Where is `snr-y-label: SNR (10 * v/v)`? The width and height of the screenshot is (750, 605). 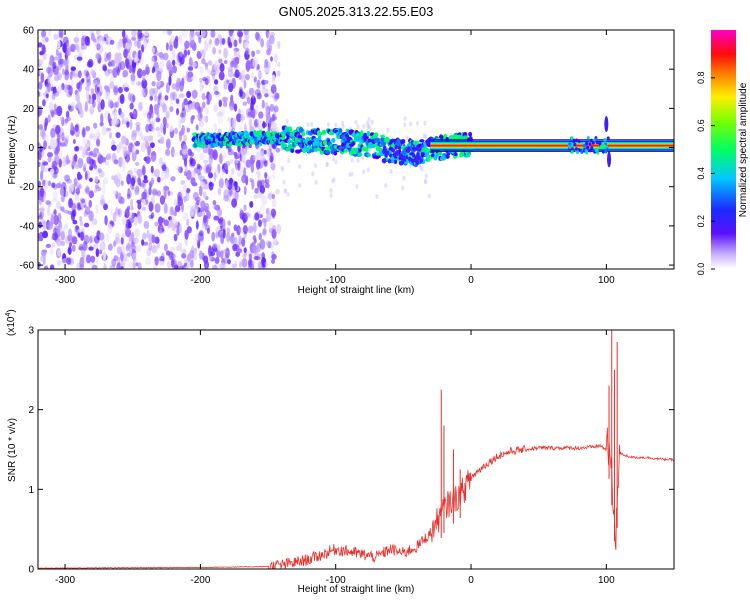
snr-y-label: SNR (10 * v/v) is located at coordinates (12, 450).